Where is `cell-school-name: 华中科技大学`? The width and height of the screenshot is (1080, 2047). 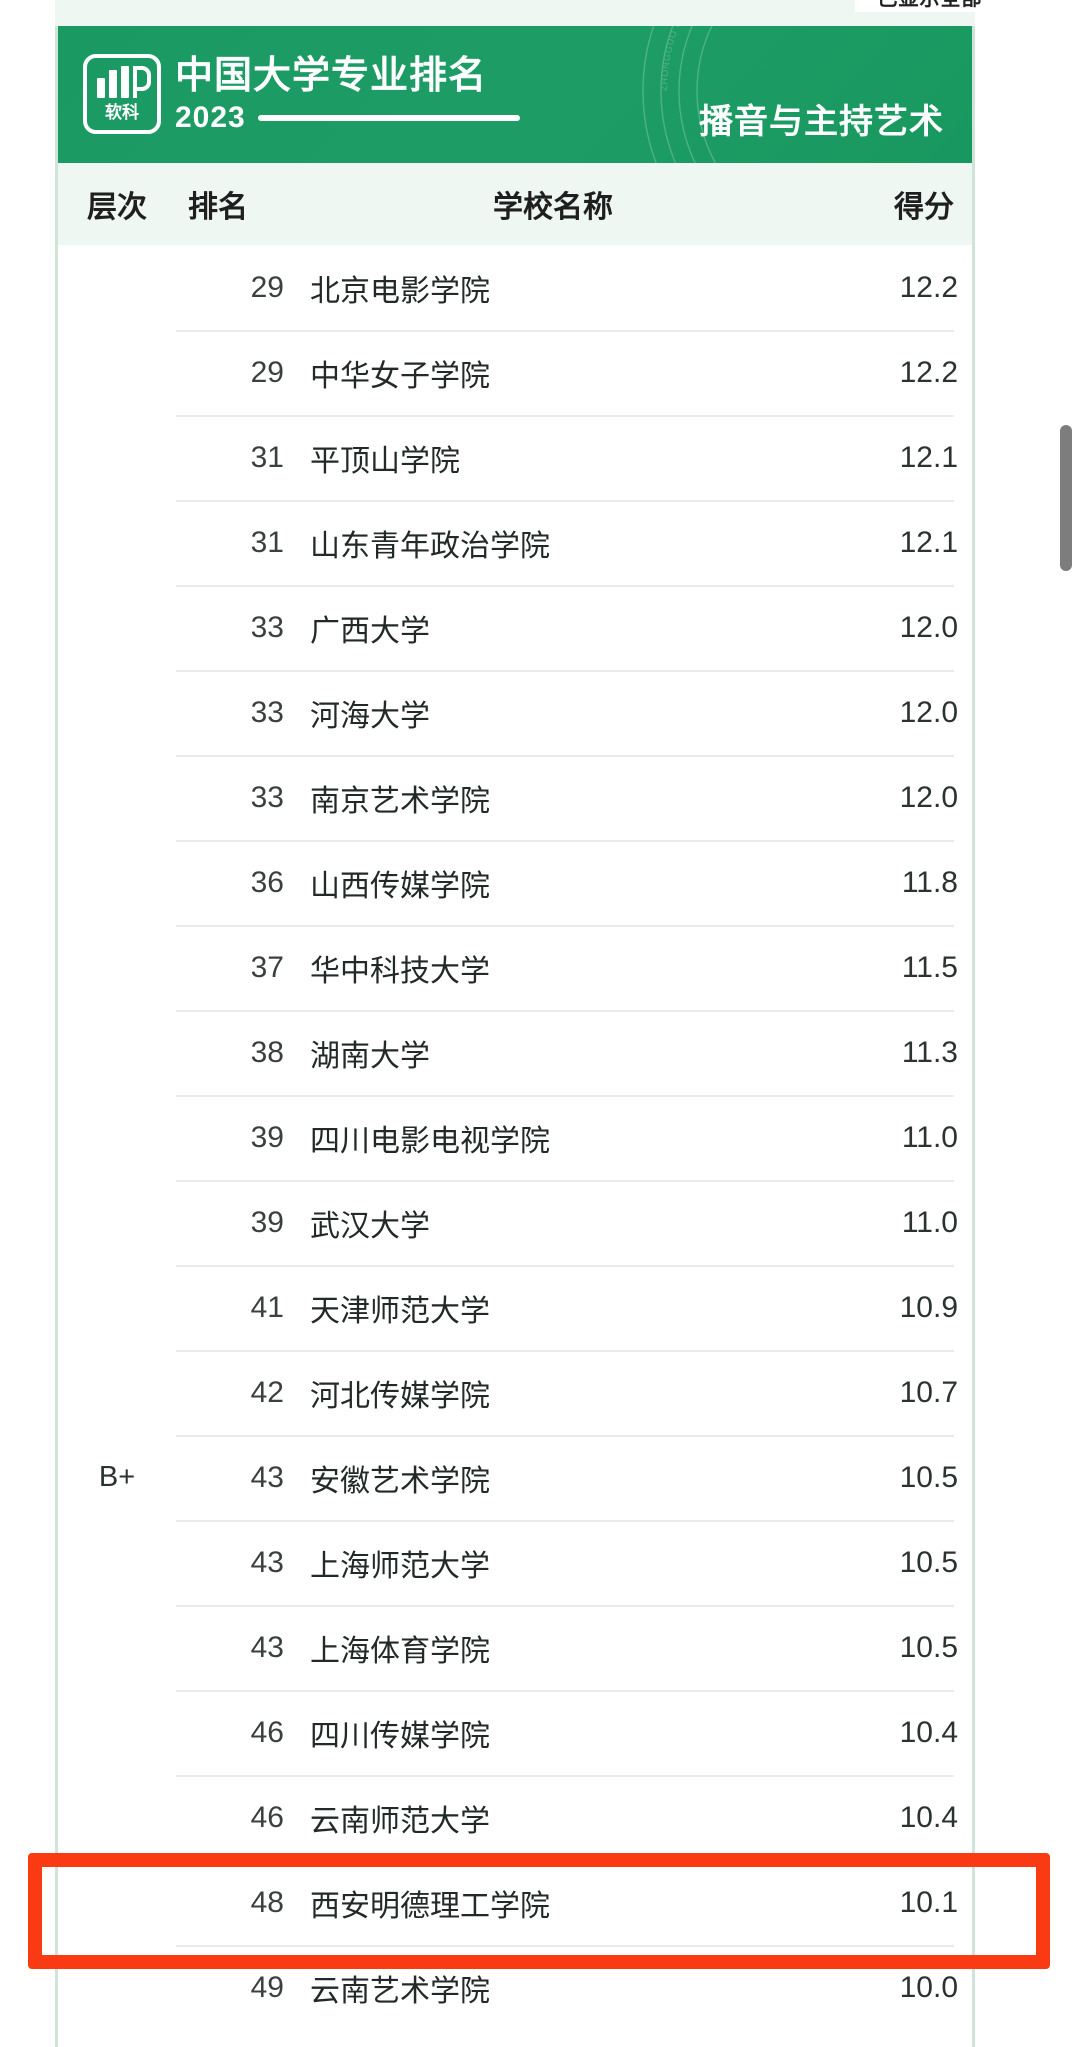
cell-school-name: 华中科技大学 is located at coordinates (400, 971).